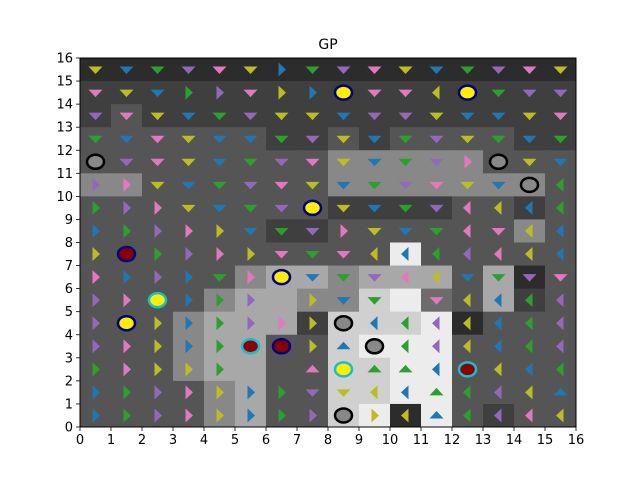  What do you see at coordinates (64, 105) in the screenshot?
I see `y-tick-label: 14` at bounding box center [64, 105].